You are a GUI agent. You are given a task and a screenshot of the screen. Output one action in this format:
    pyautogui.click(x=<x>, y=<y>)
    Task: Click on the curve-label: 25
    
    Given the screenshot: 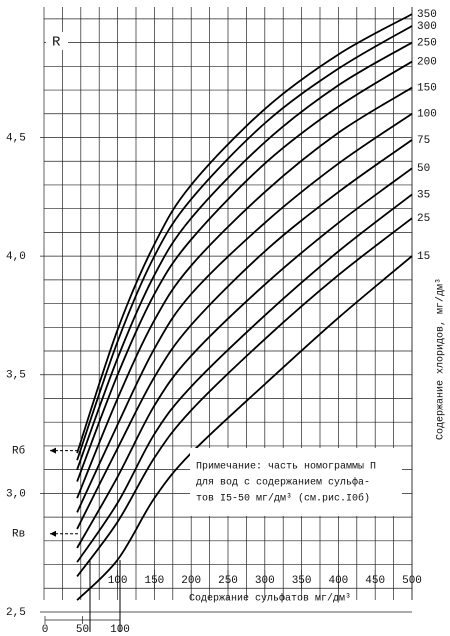 What is the action you would take?
    pyautogui.click(x=423, y=219)
    